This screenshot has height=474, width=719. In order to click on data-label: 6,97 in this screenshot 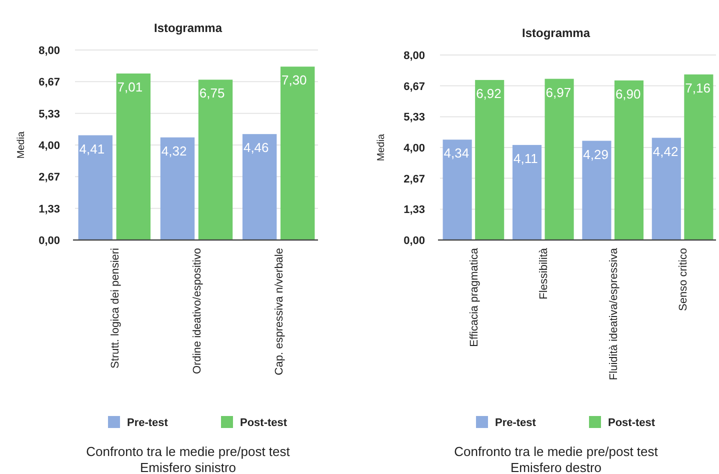, I will do `click(559, 92)`.